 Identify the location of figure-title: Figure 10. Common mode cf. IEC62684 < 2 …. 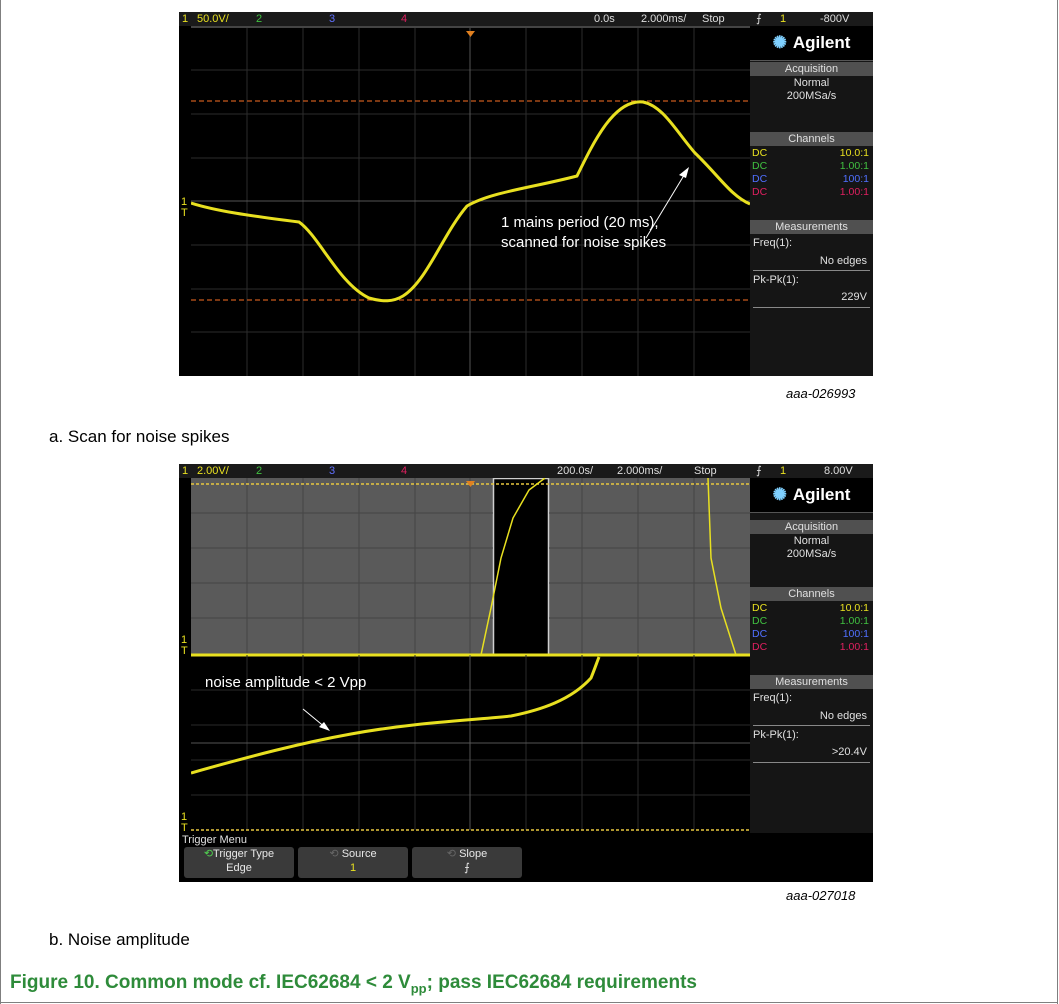
(353, 984).